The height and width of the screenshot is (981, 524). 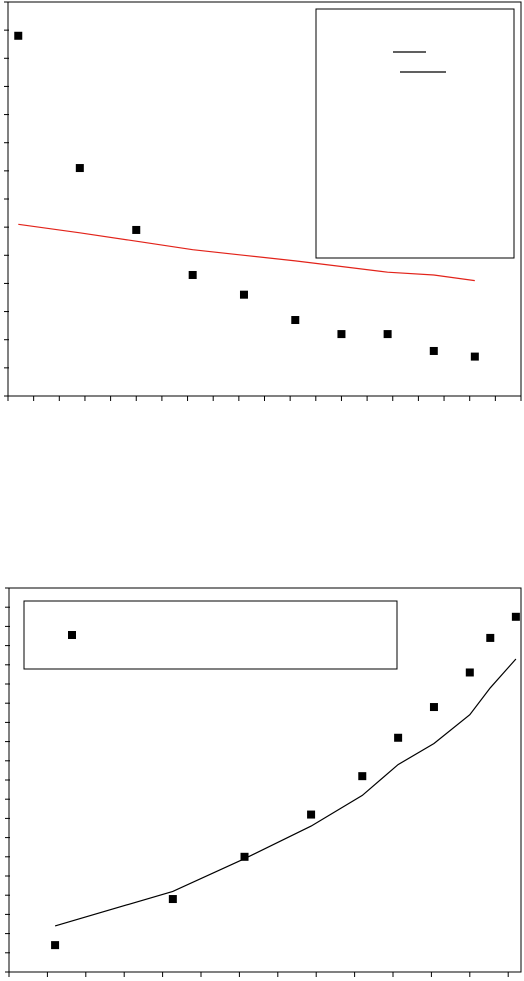 I want to click on legend-swatch-marker, so click(x=72, y=635).